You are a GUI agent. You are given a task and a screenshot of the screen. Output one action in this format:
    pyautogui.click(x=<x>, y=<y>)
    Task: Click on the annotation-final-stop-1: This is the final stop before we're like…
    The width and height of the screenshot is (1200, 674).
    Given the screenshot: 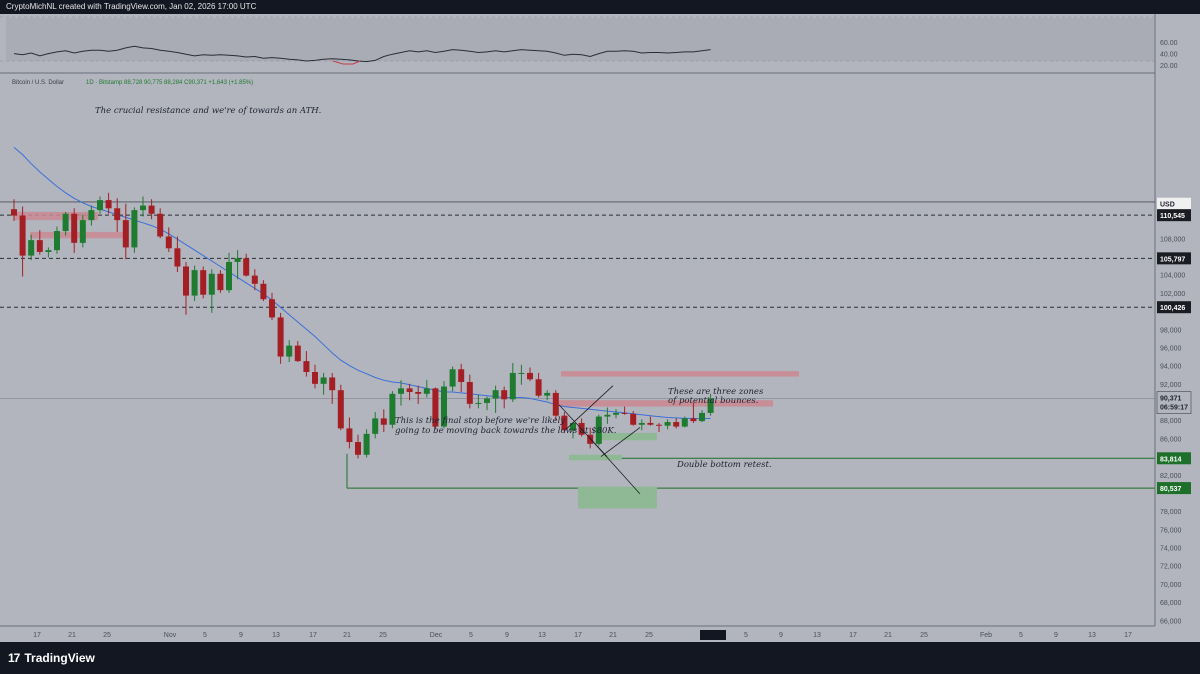 What is the action you would take?
    pyautogui.click(x=480, y=421)
    